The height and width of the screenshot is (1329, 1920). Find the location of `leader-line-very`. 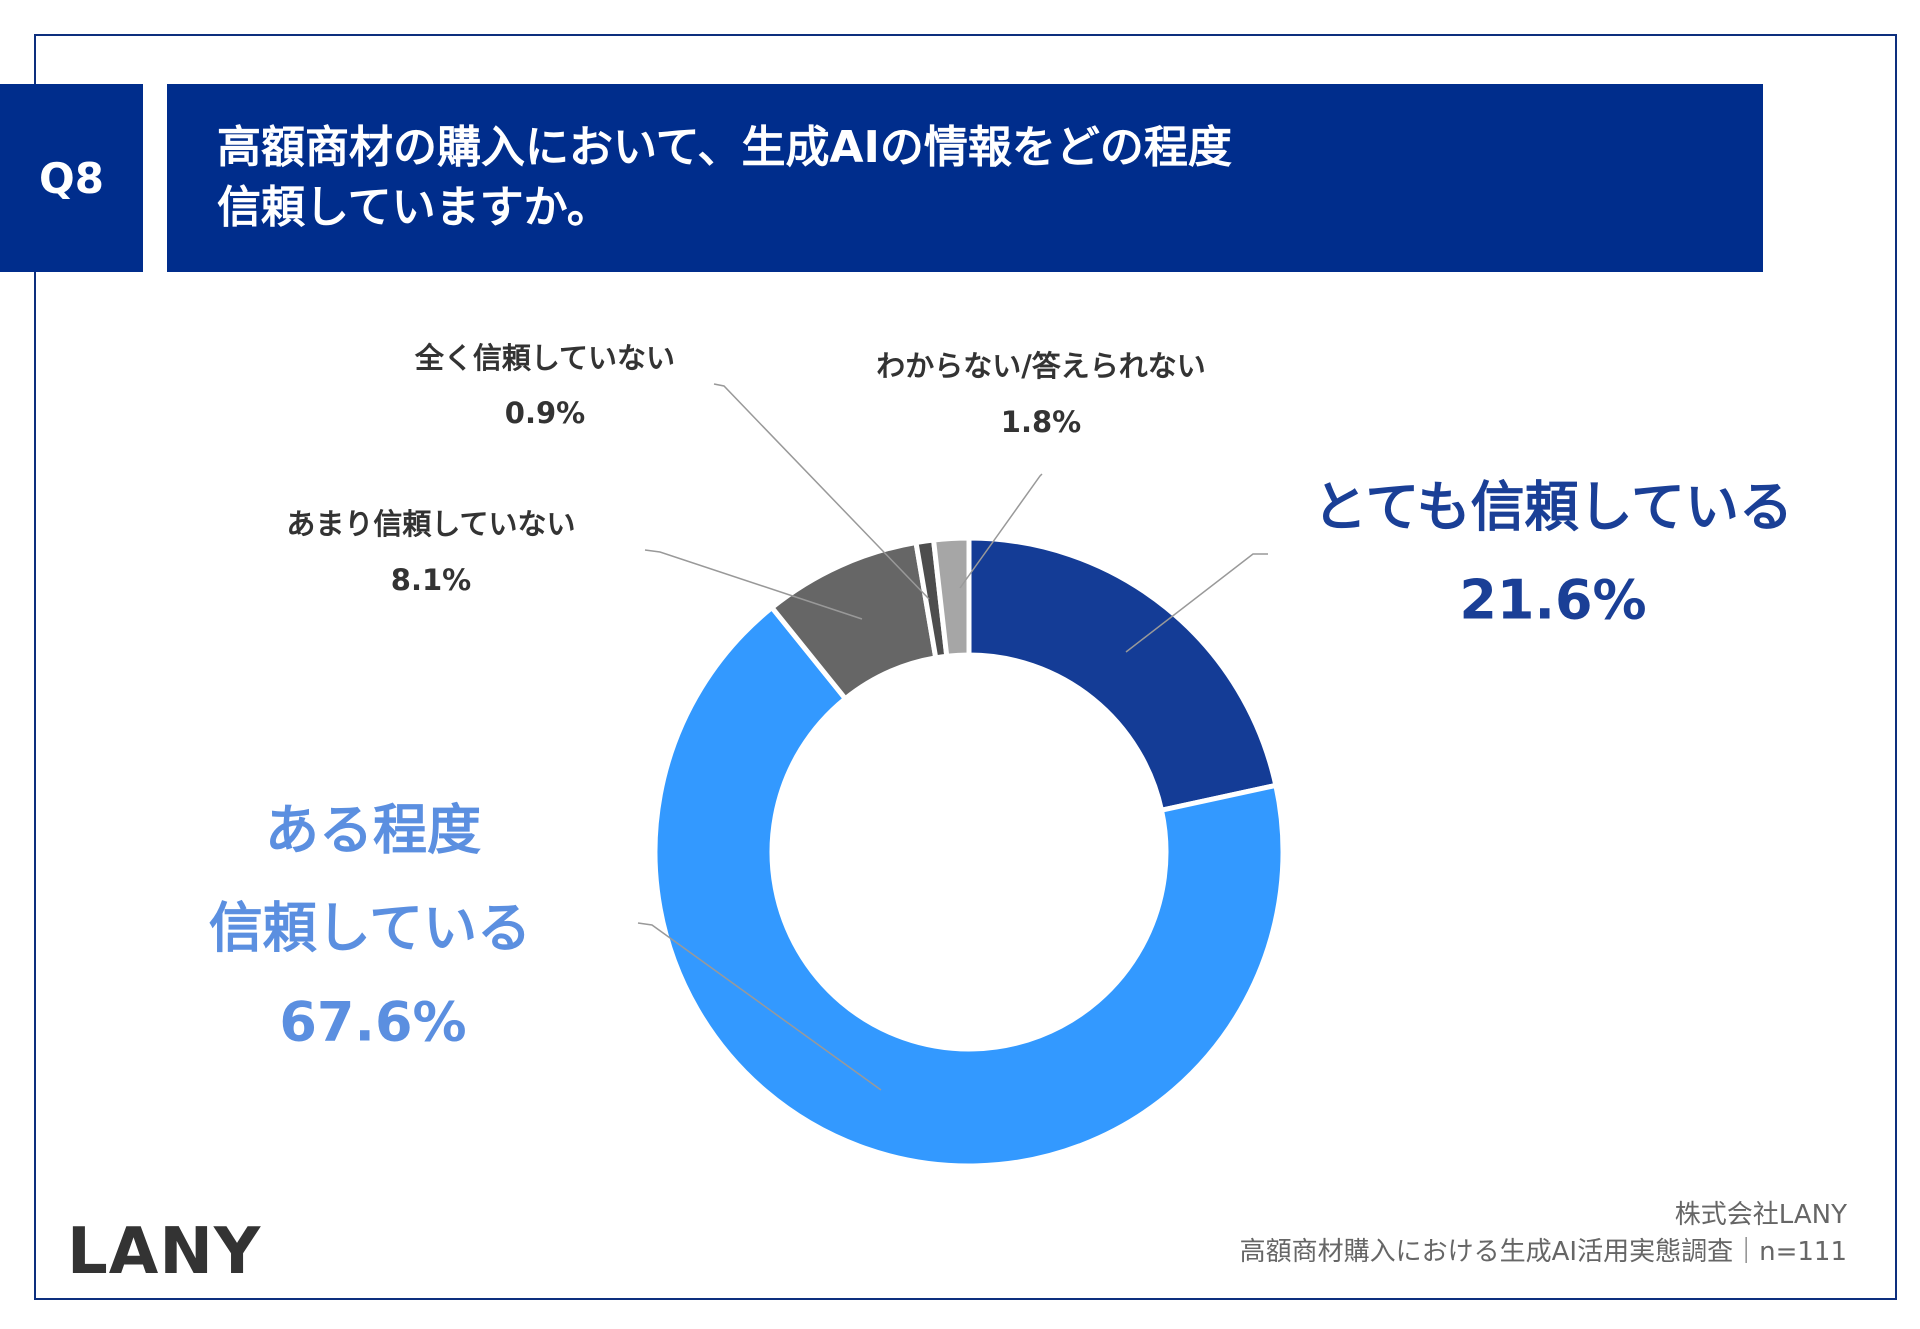

leader-line-very is located at coordinates (1196, 603).